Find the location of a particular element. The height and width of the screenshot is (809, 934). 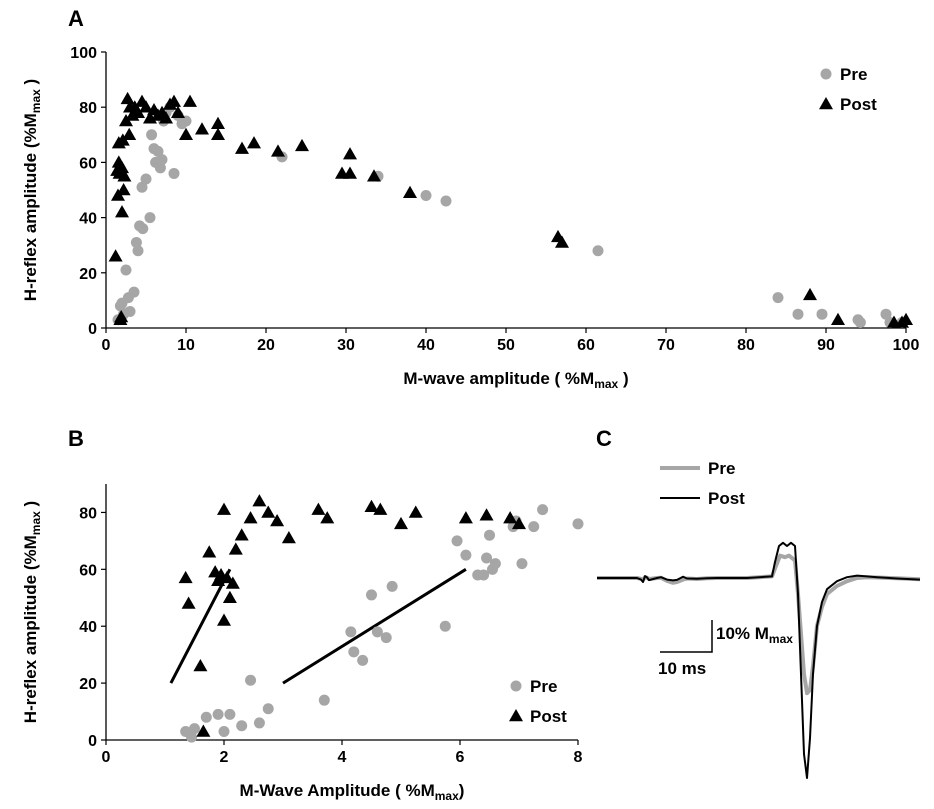

panel-b-y-tick-label: 80 is located at coordinates (88, 513).